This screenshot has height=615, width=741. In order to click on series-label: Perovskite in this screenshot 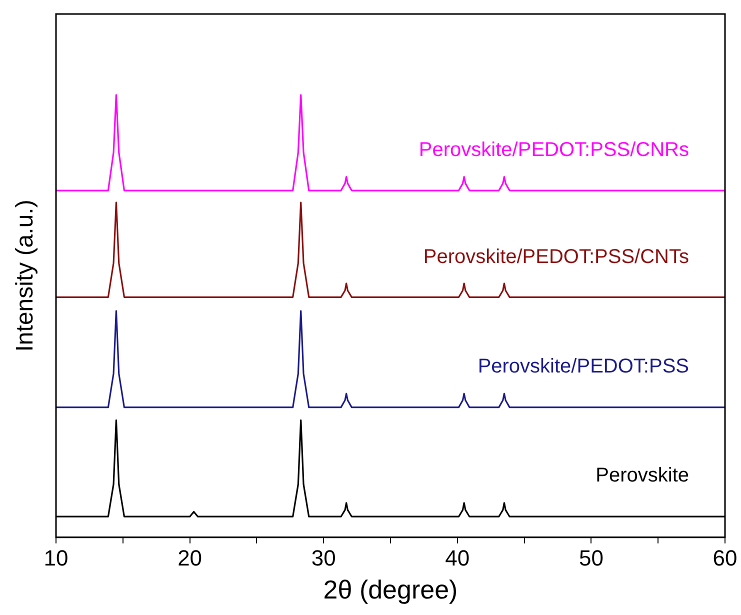, I will do `click(642, 475)`.